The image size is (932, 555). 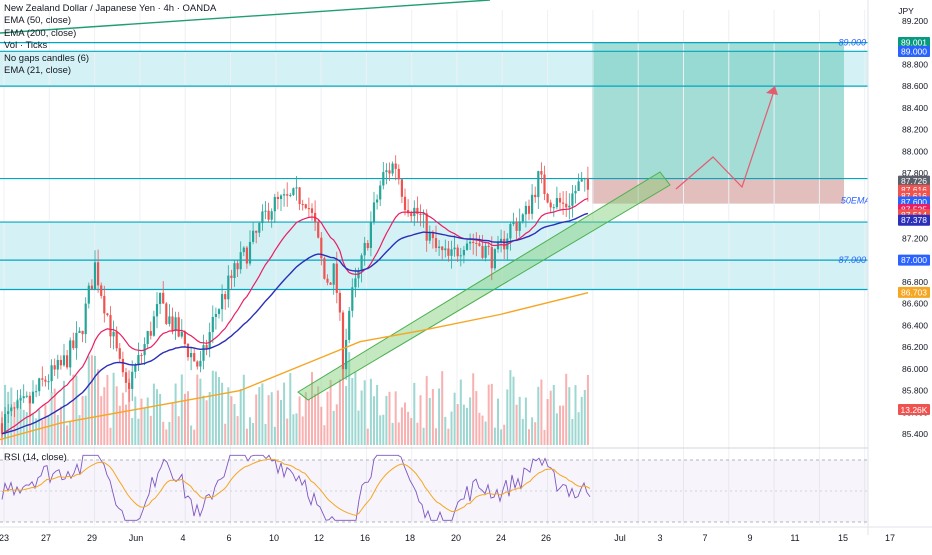 What do you see at coordinates (38, 21) in the screenshot?
I see `legend-ema50: EMA (50, close)` at bounding box center [38, 21].